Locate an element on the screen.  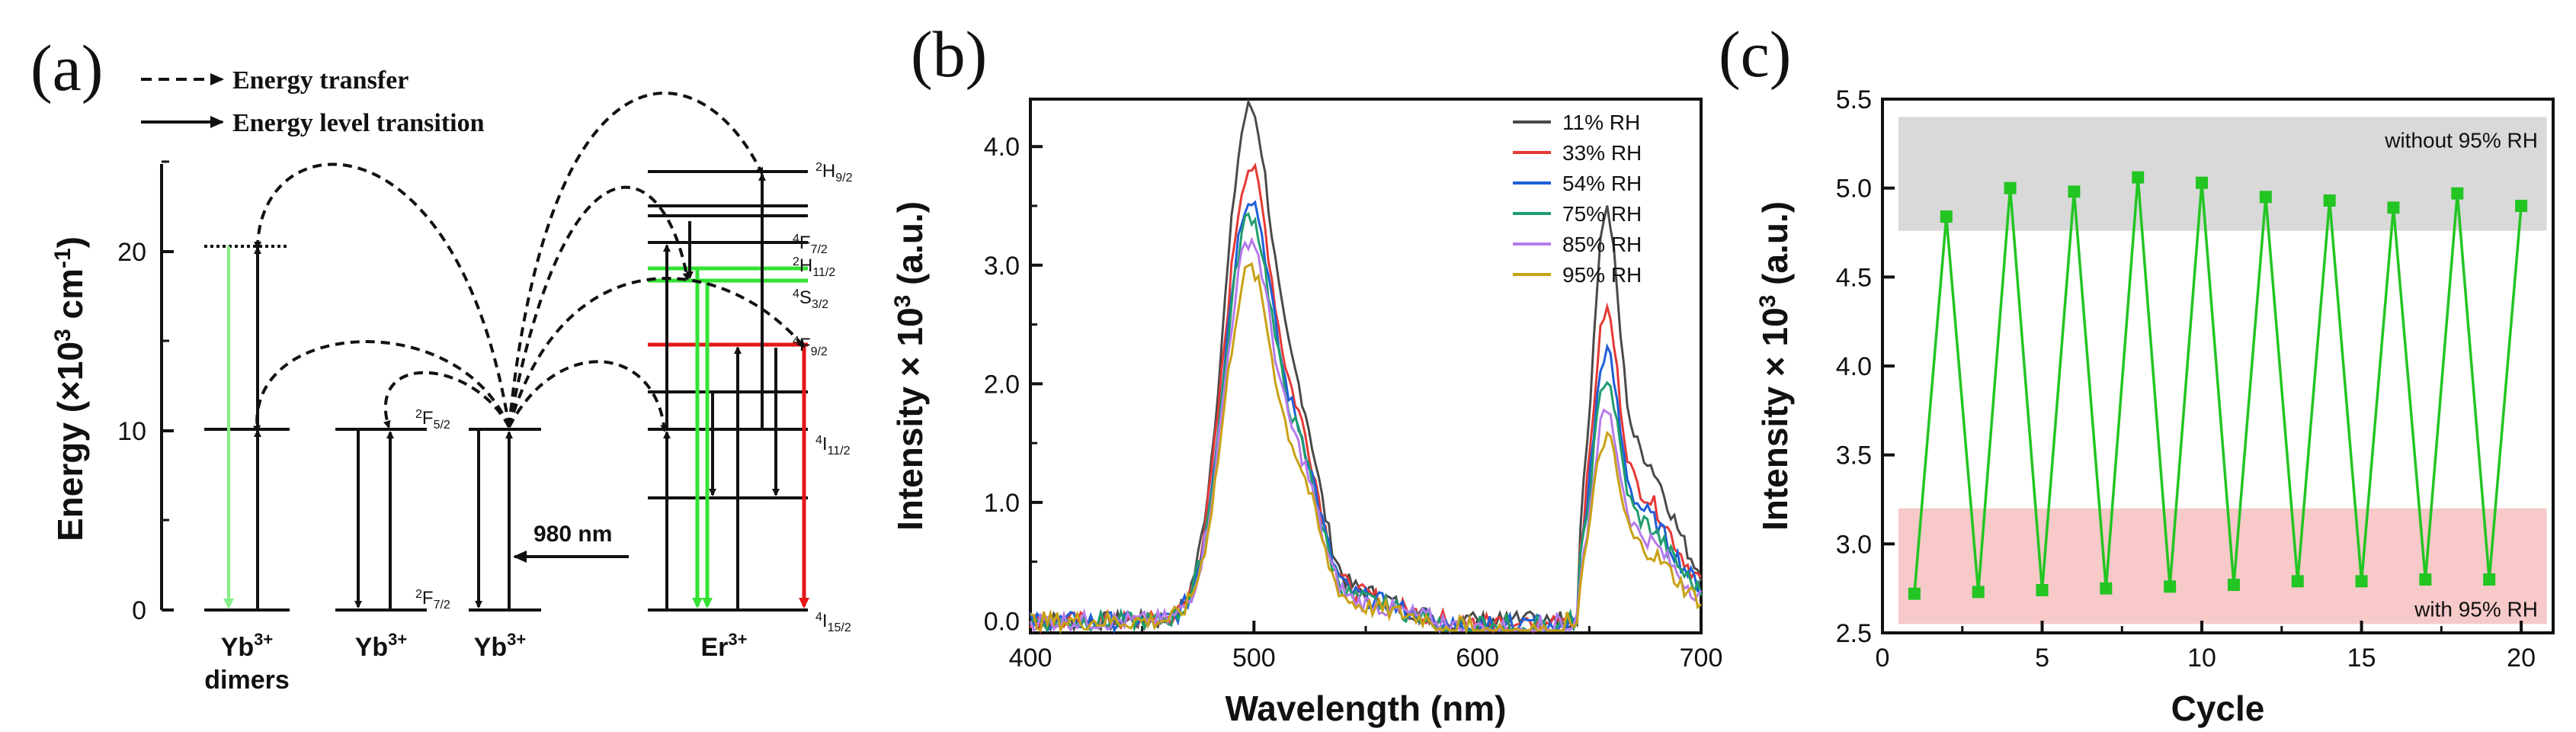
c-ytick-label-1: 3.0 is located at coordinates (1854, 544).